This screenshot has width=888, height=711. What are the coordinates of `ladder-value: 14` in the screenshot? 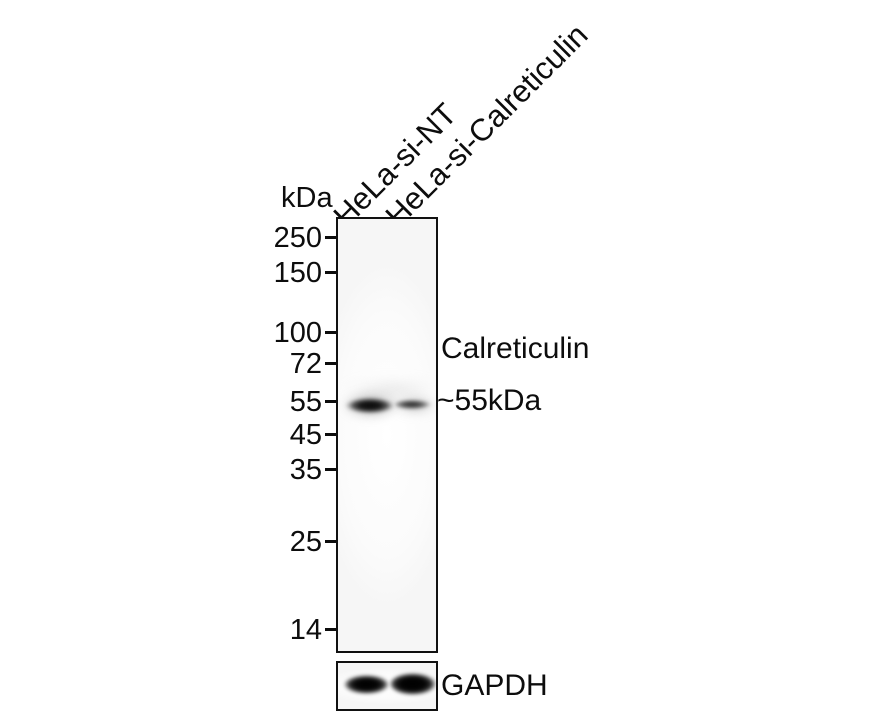 It's located at (305, 629).